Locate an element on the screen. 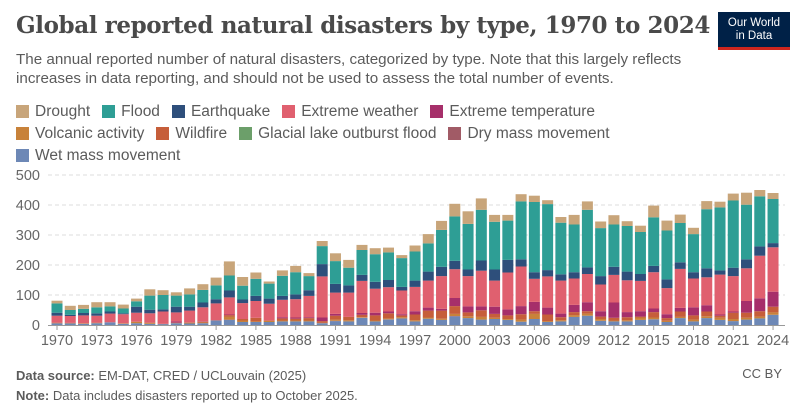 Image resolution: width=800 pixels, height=418 pixels. bar-segment-flood-2001 is located at coordinates (468, 246).